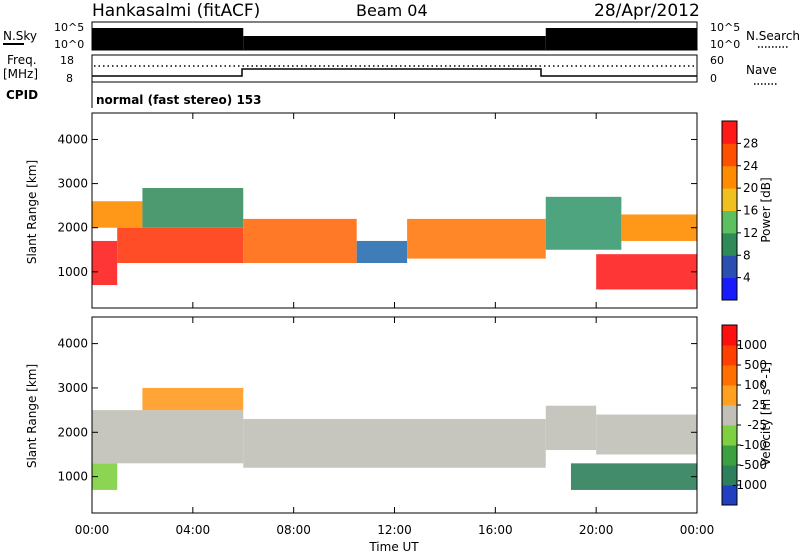  Describe the element at coordinates (69, 27) in the screenshot. I see `nsky-tick-top: 10^5` at that location.